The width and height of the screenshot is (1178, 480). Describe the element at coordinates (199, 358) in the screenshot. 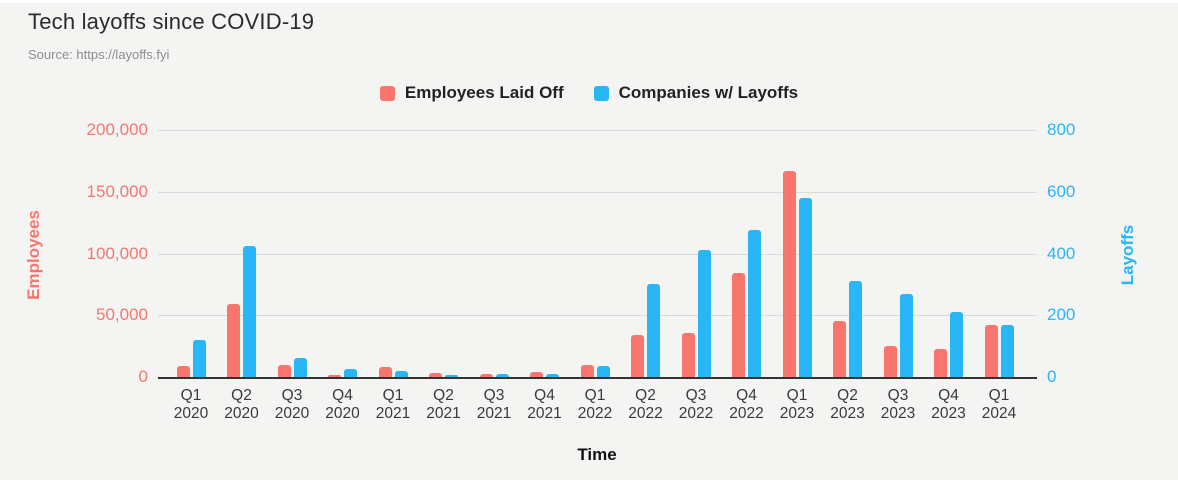

I see `bar-companies-q1-2020` at that location.